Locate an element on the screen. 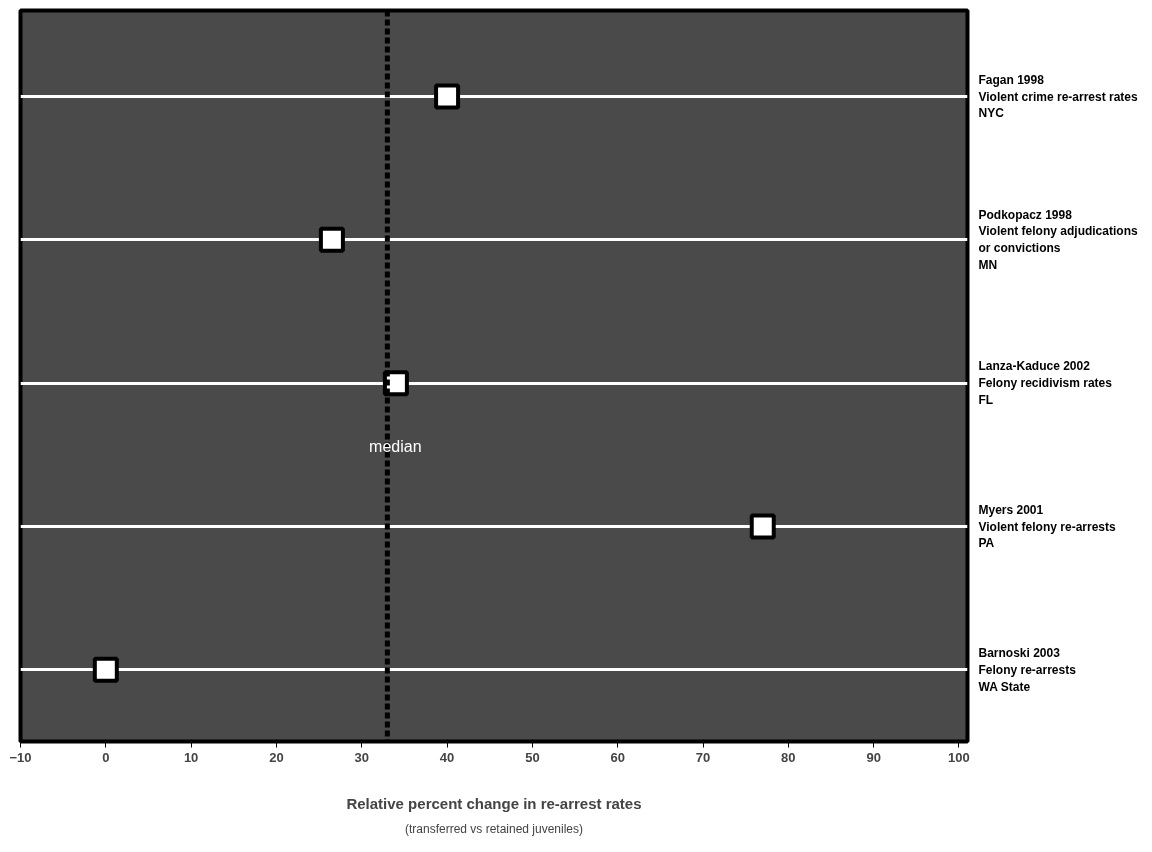 This screenshot has height=852, width=1152. x-tick-label: 40 is located at coordinates (447, 757).